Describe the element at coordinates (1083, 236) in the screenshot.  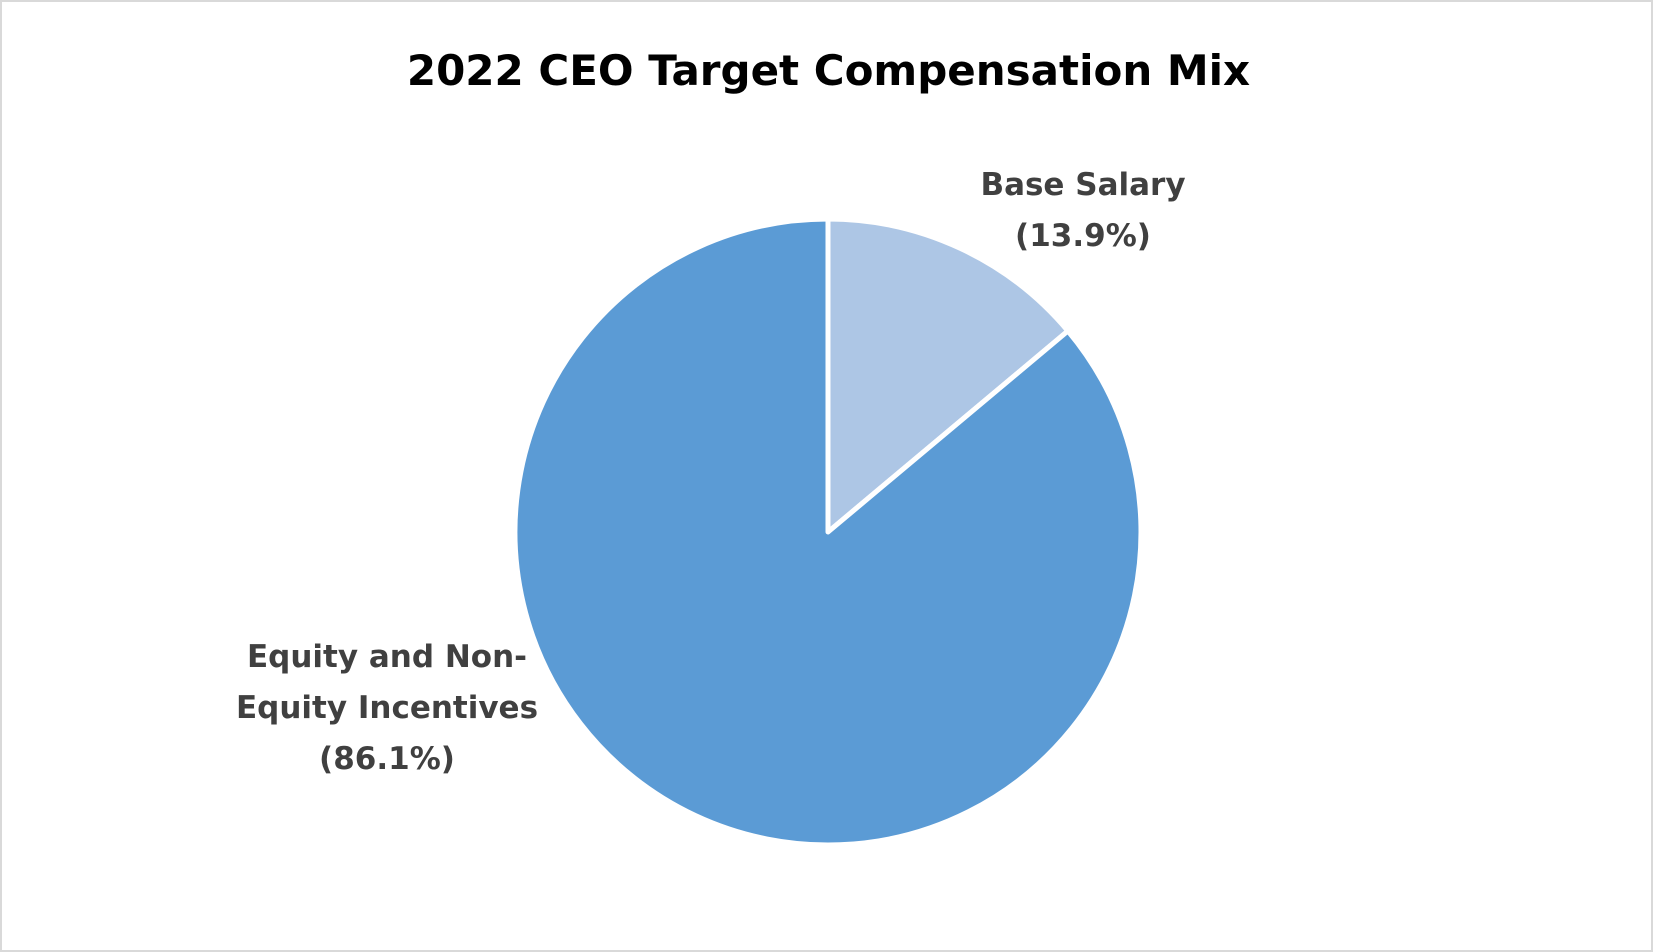
I see `value-label: (13.9%)` at that location.